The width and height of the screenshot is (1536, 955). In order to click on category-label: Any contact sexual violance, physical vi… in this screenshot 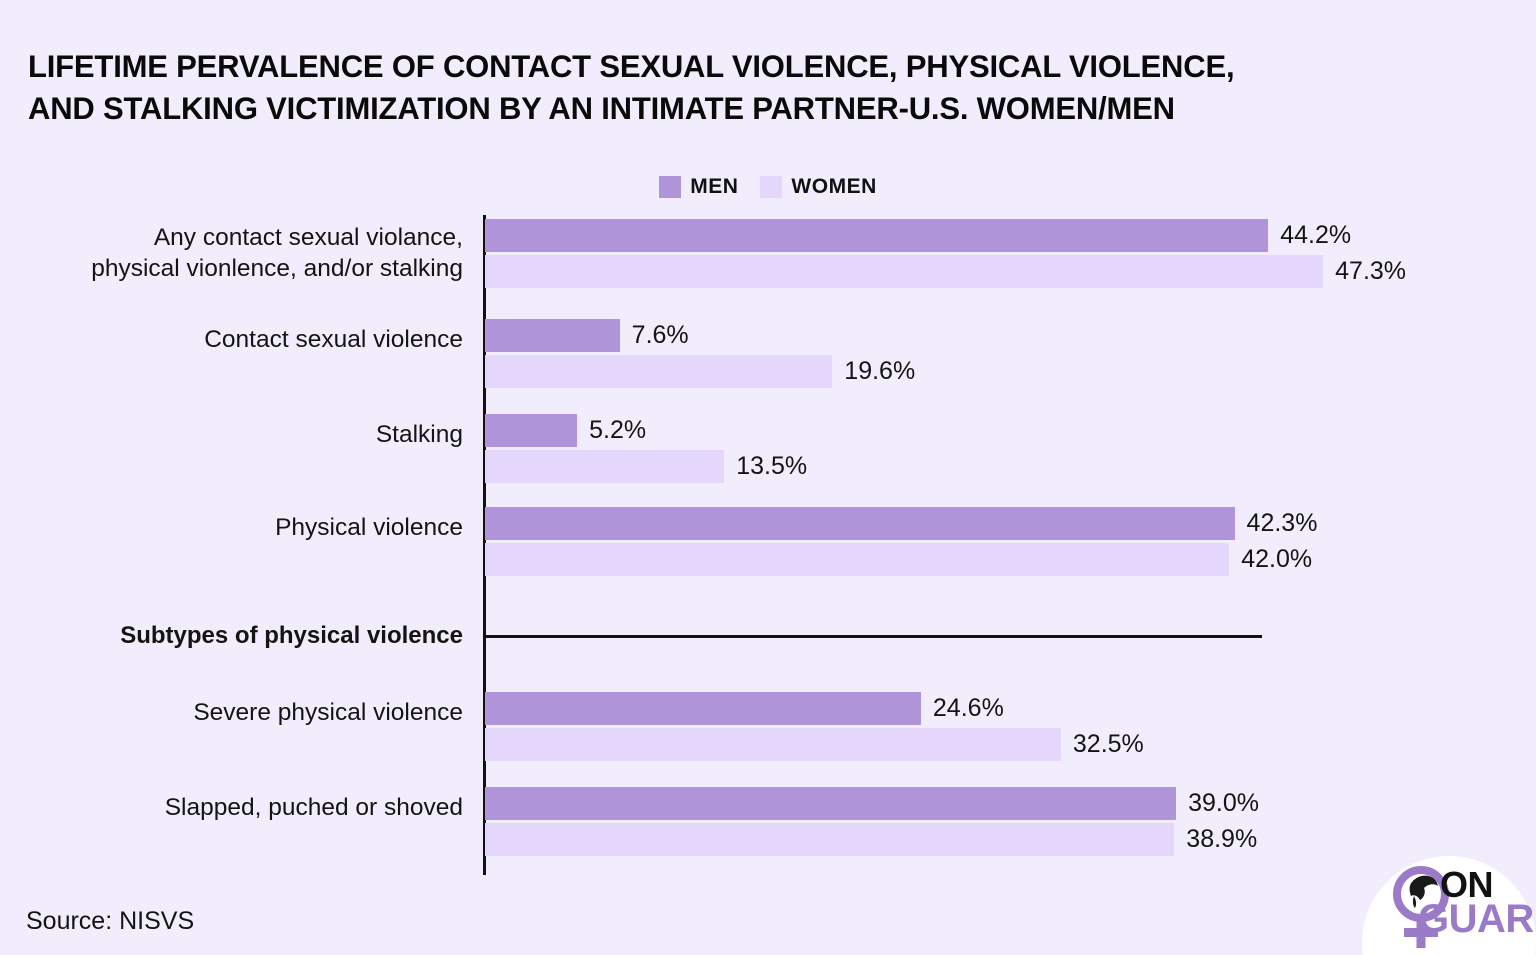, I will do `click(277, 253)`.